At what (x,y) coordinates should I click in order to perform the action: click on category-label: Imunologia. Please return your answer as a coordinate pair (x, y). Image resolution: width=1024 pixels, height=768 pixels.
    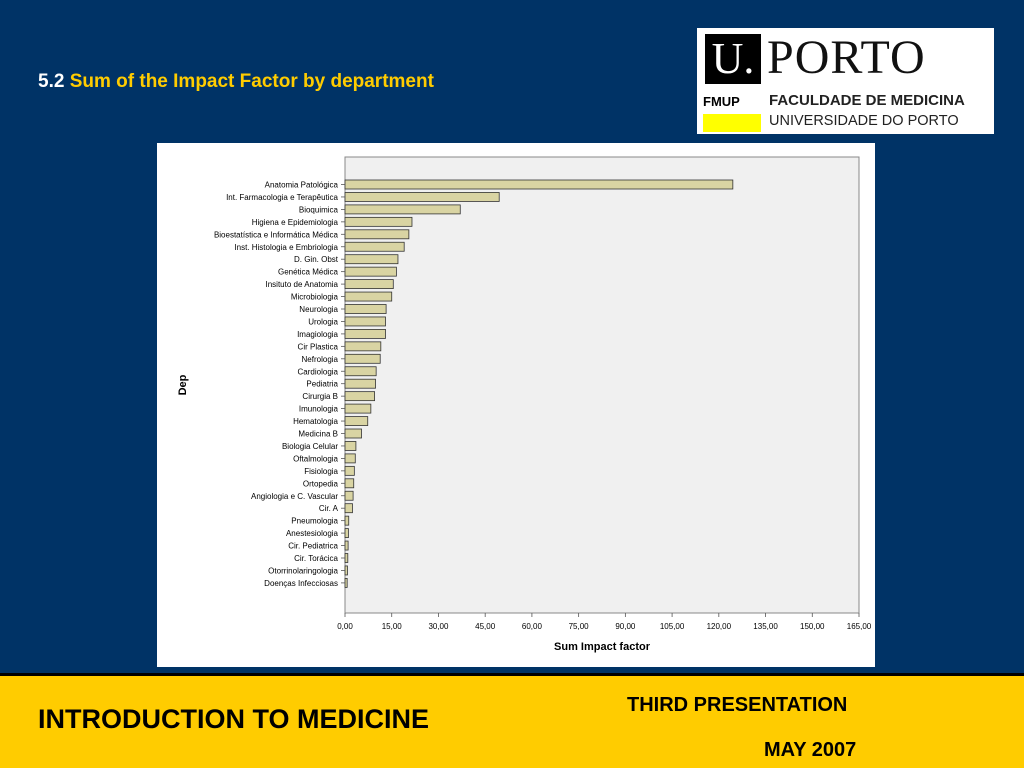
    Looking at the image, I should click on (319, 409).